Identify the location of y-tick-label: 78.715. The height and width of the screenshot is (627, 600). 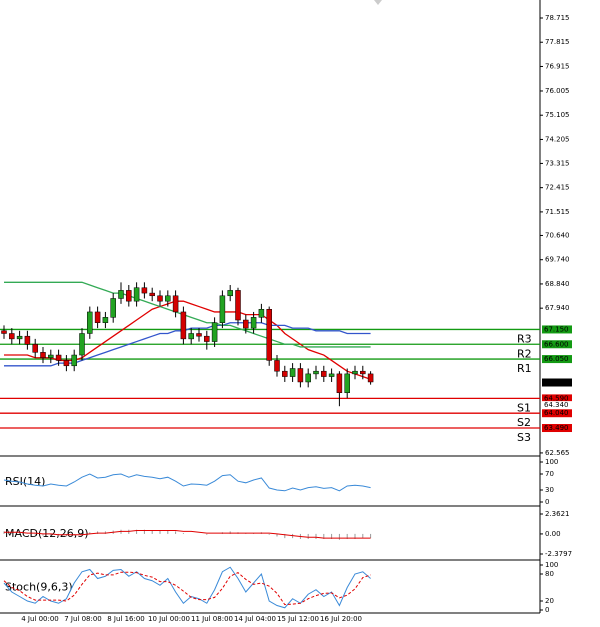
(557, 18).